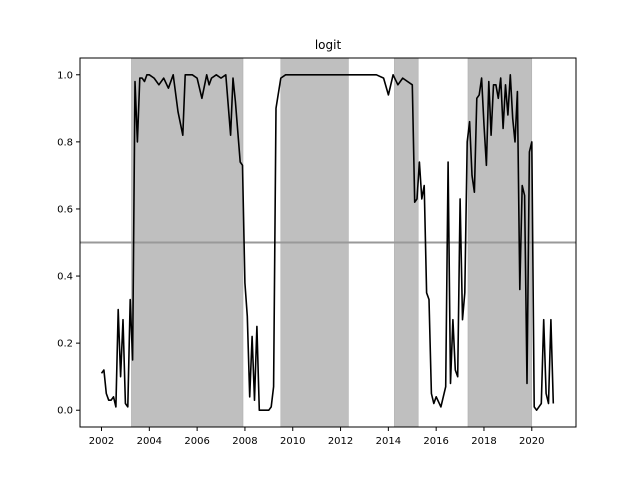 This screenshot has height=480, width=640. What do you see at coordinates (340, 441) in the screenshot?
I see `x-tick-label: 2012` at bounding box center [340, 441].